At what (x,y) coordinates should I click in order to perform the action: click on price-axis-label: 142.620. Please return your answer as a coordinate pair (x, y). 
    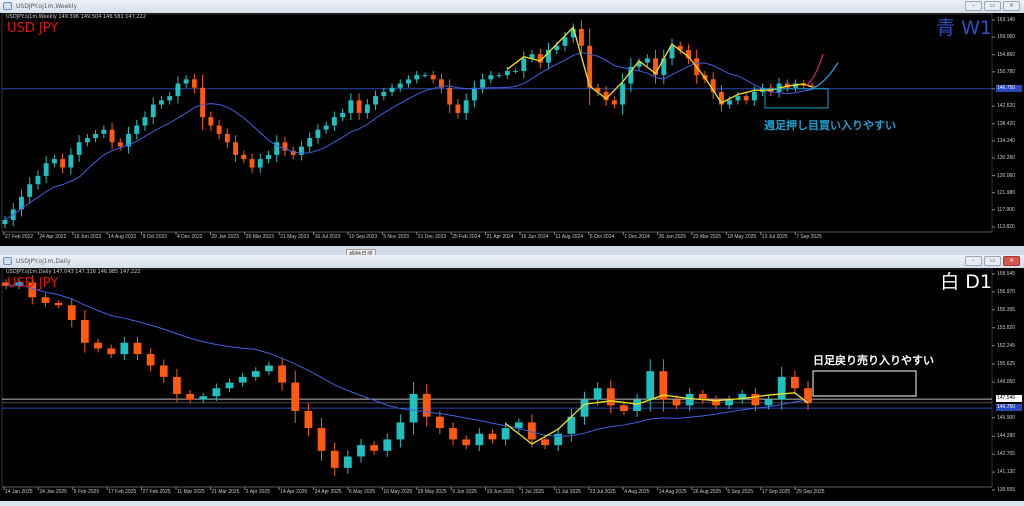
    Looking at the image, I should click on (1006, 106).